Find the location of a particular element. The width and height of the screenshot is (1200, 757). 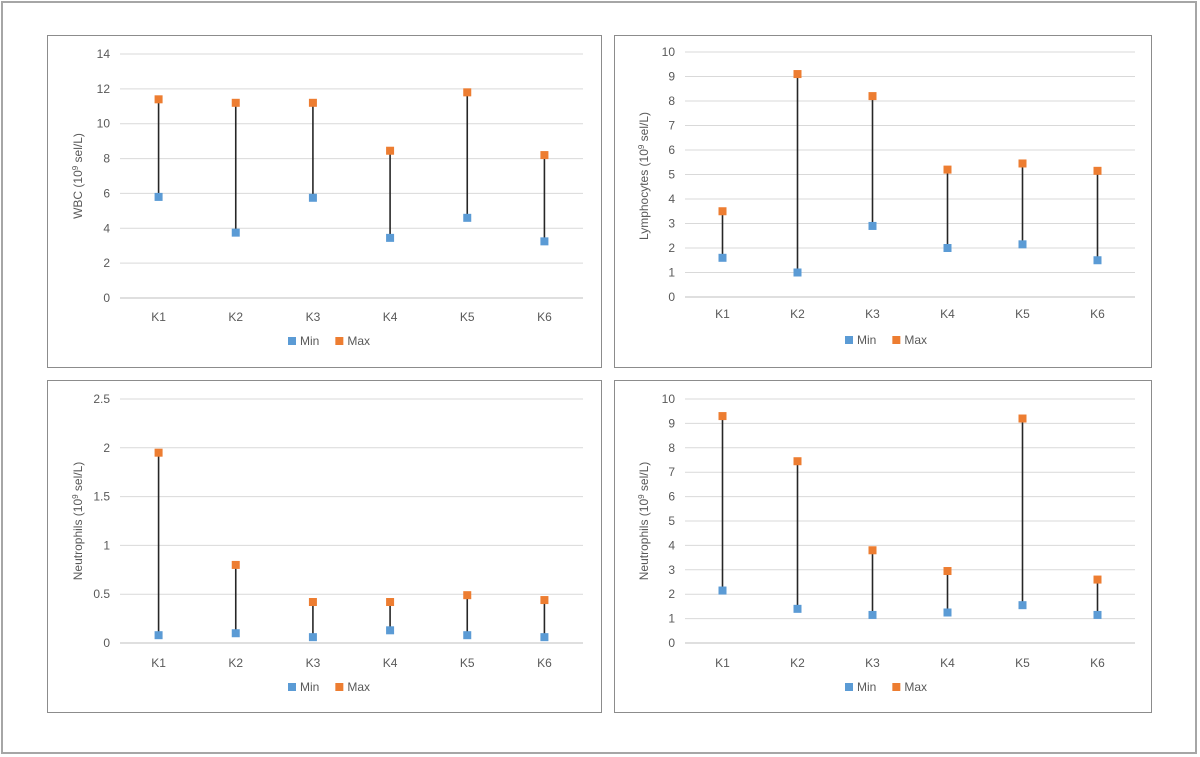

y-axis-label: Lymphocytes (109 sel/L) is located at coordinates (644, 176).